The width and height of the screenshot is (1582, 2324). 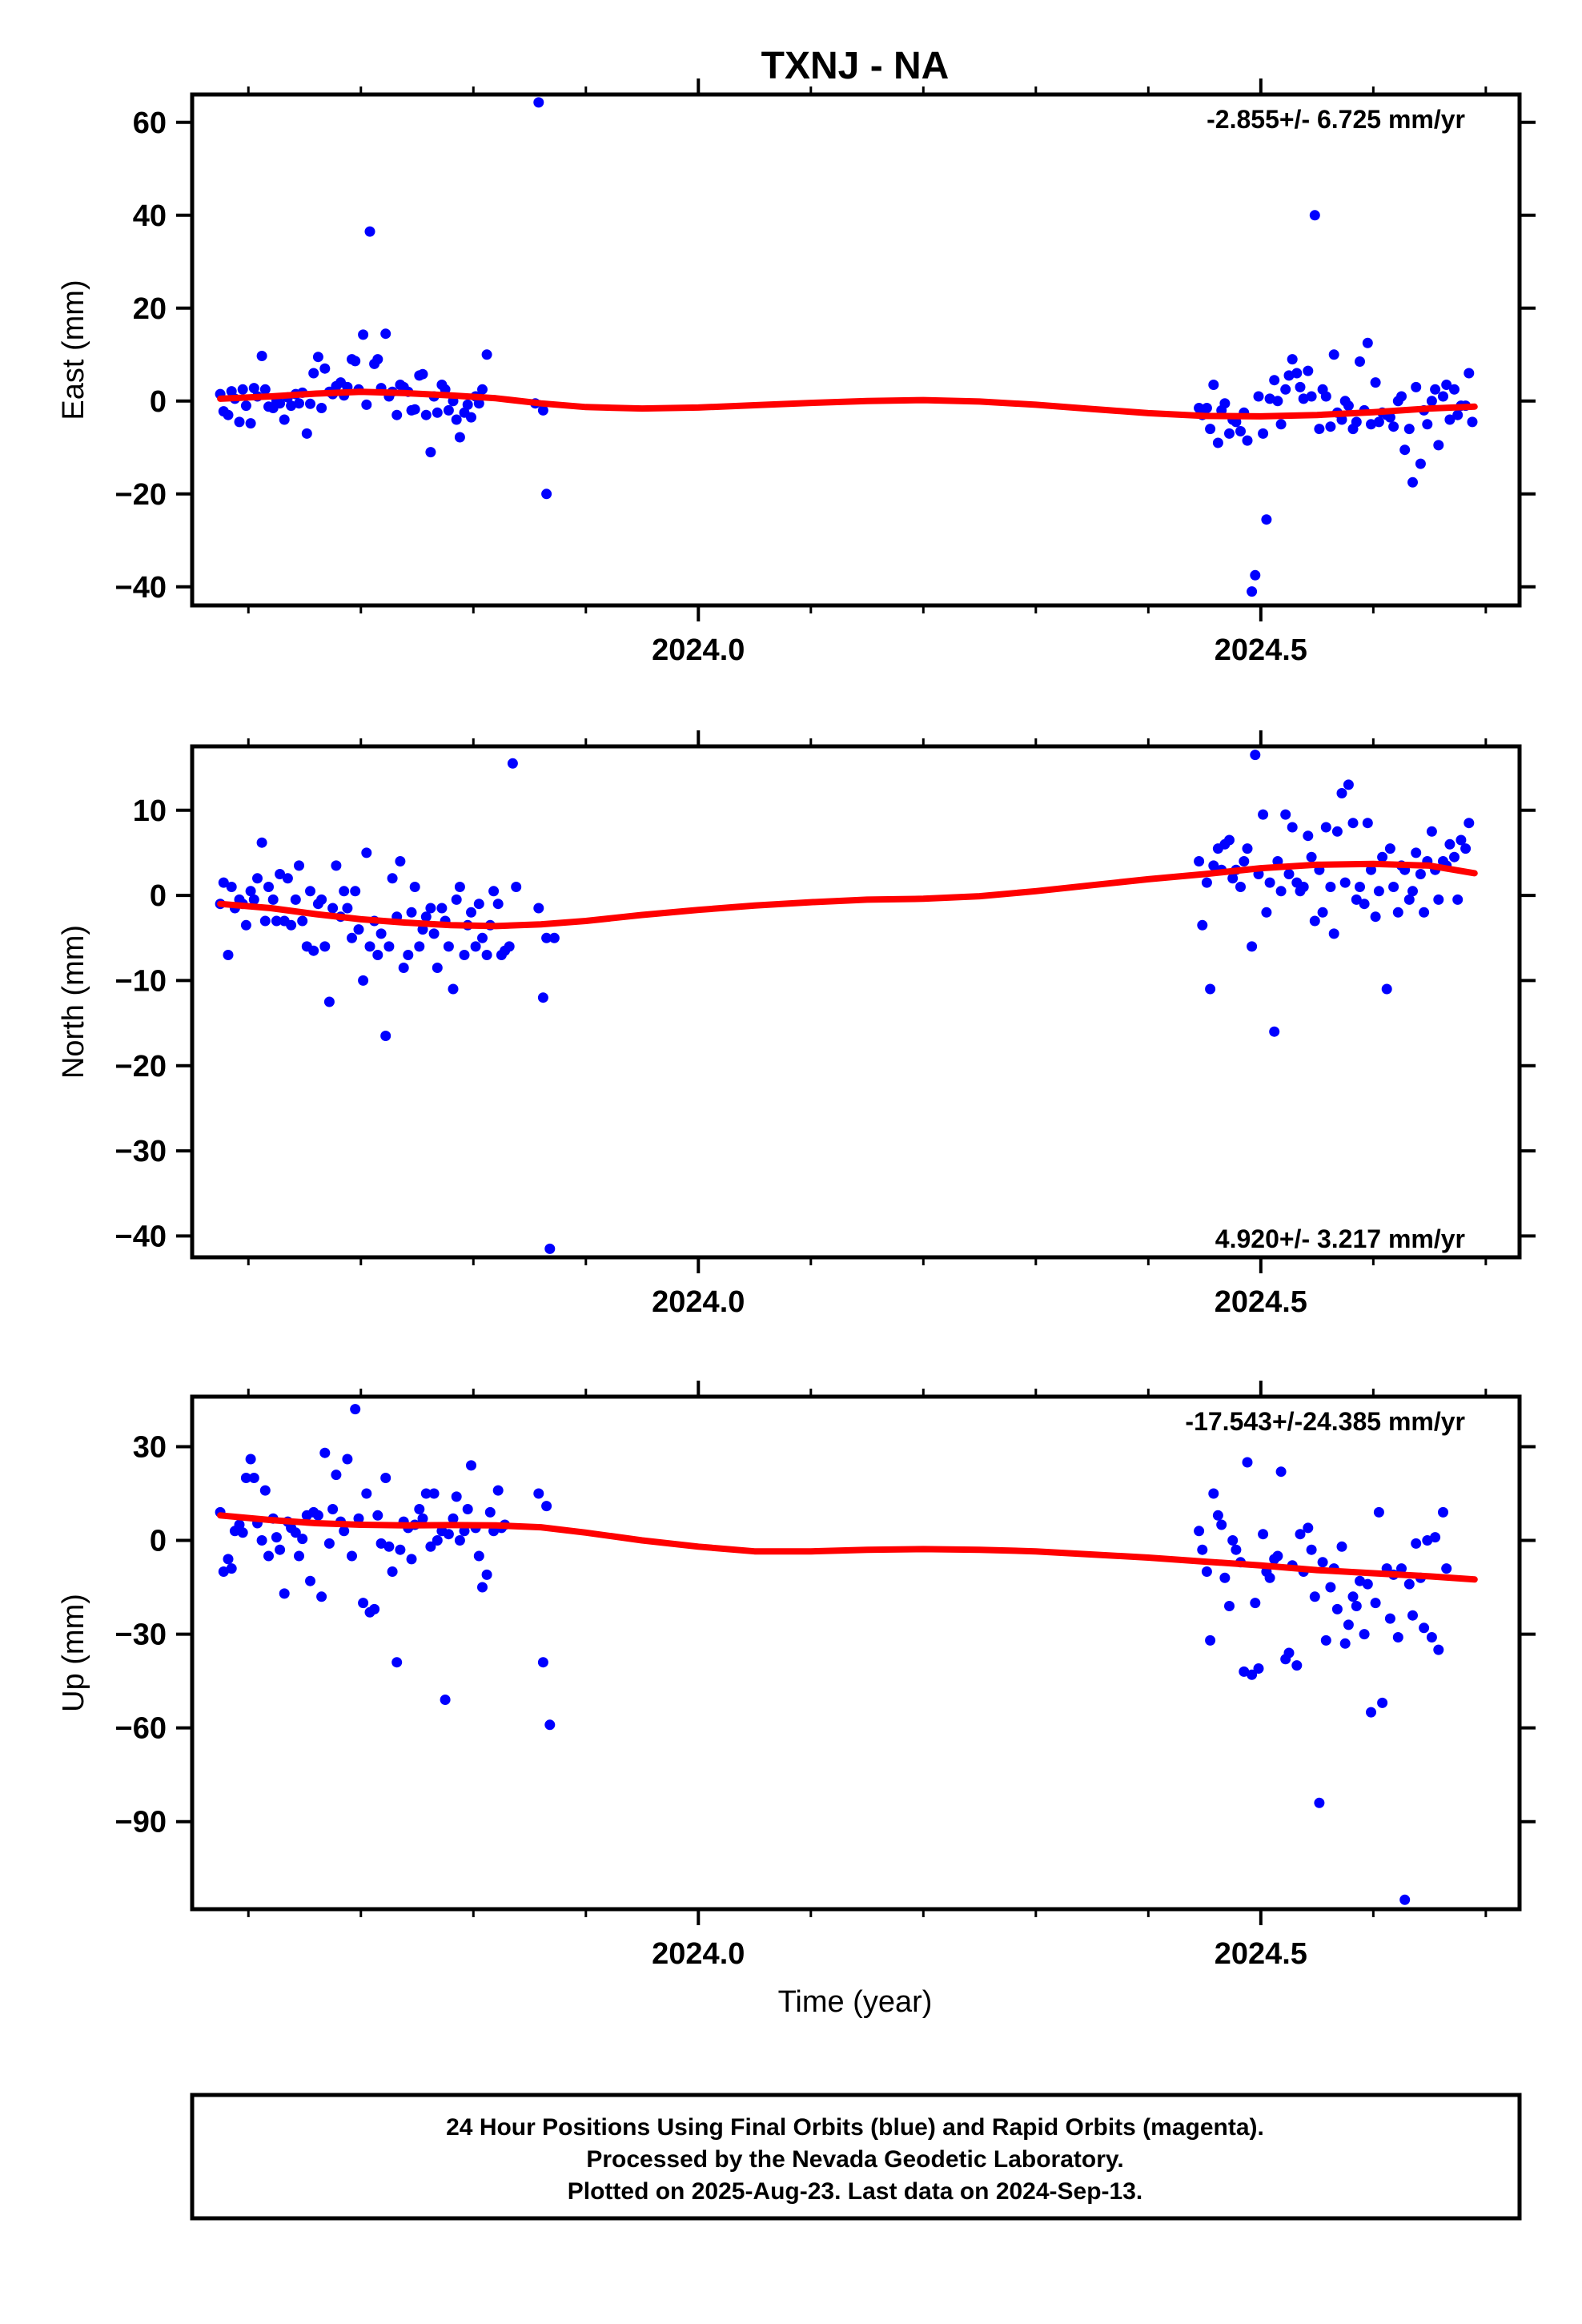 I want to click on up-fit-line, so click(x=847, y=1547).